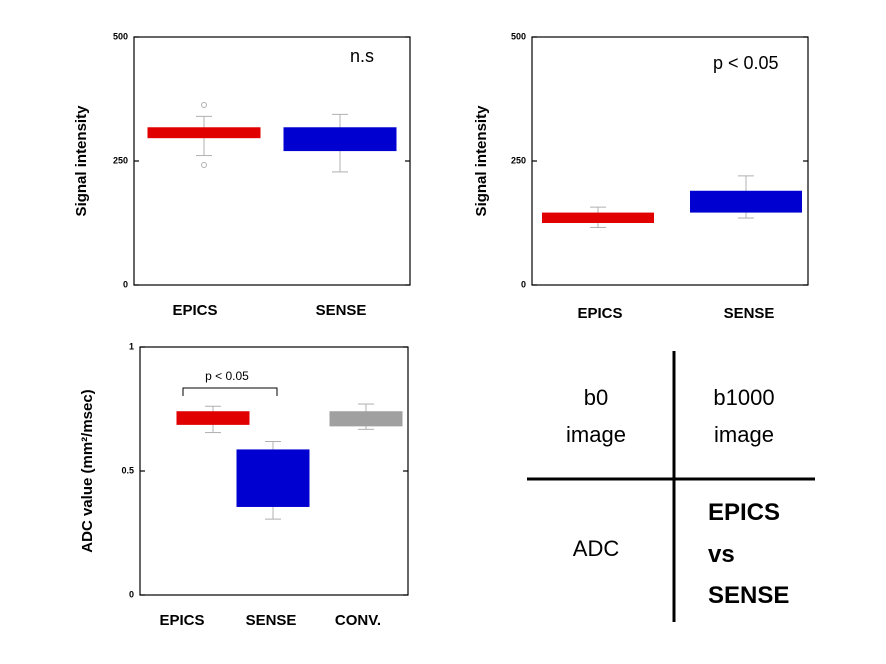 The height and width of the screenshot is (664, 886). What do you see at coordinates (362, 56) in the screenshot?
I see `significance-annotation: n.s` at bounding box center [362, 56].